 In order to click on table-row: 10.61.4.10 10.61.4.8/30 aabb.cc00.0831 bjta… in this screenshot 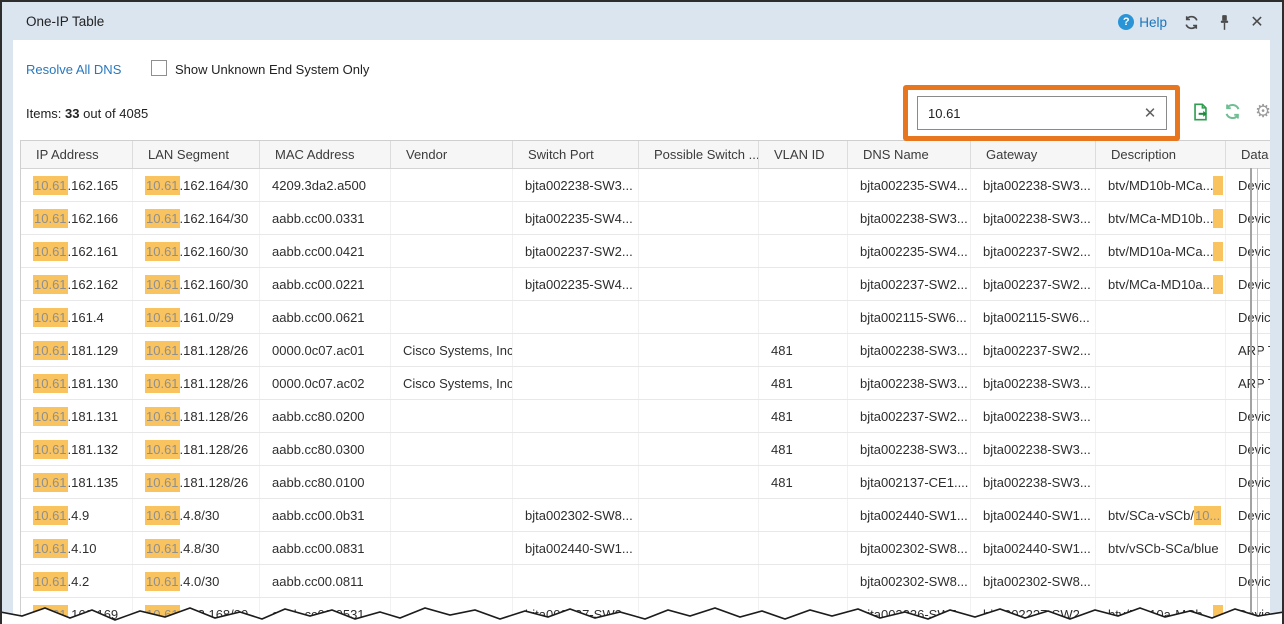, I will do `click(645, 548)`.